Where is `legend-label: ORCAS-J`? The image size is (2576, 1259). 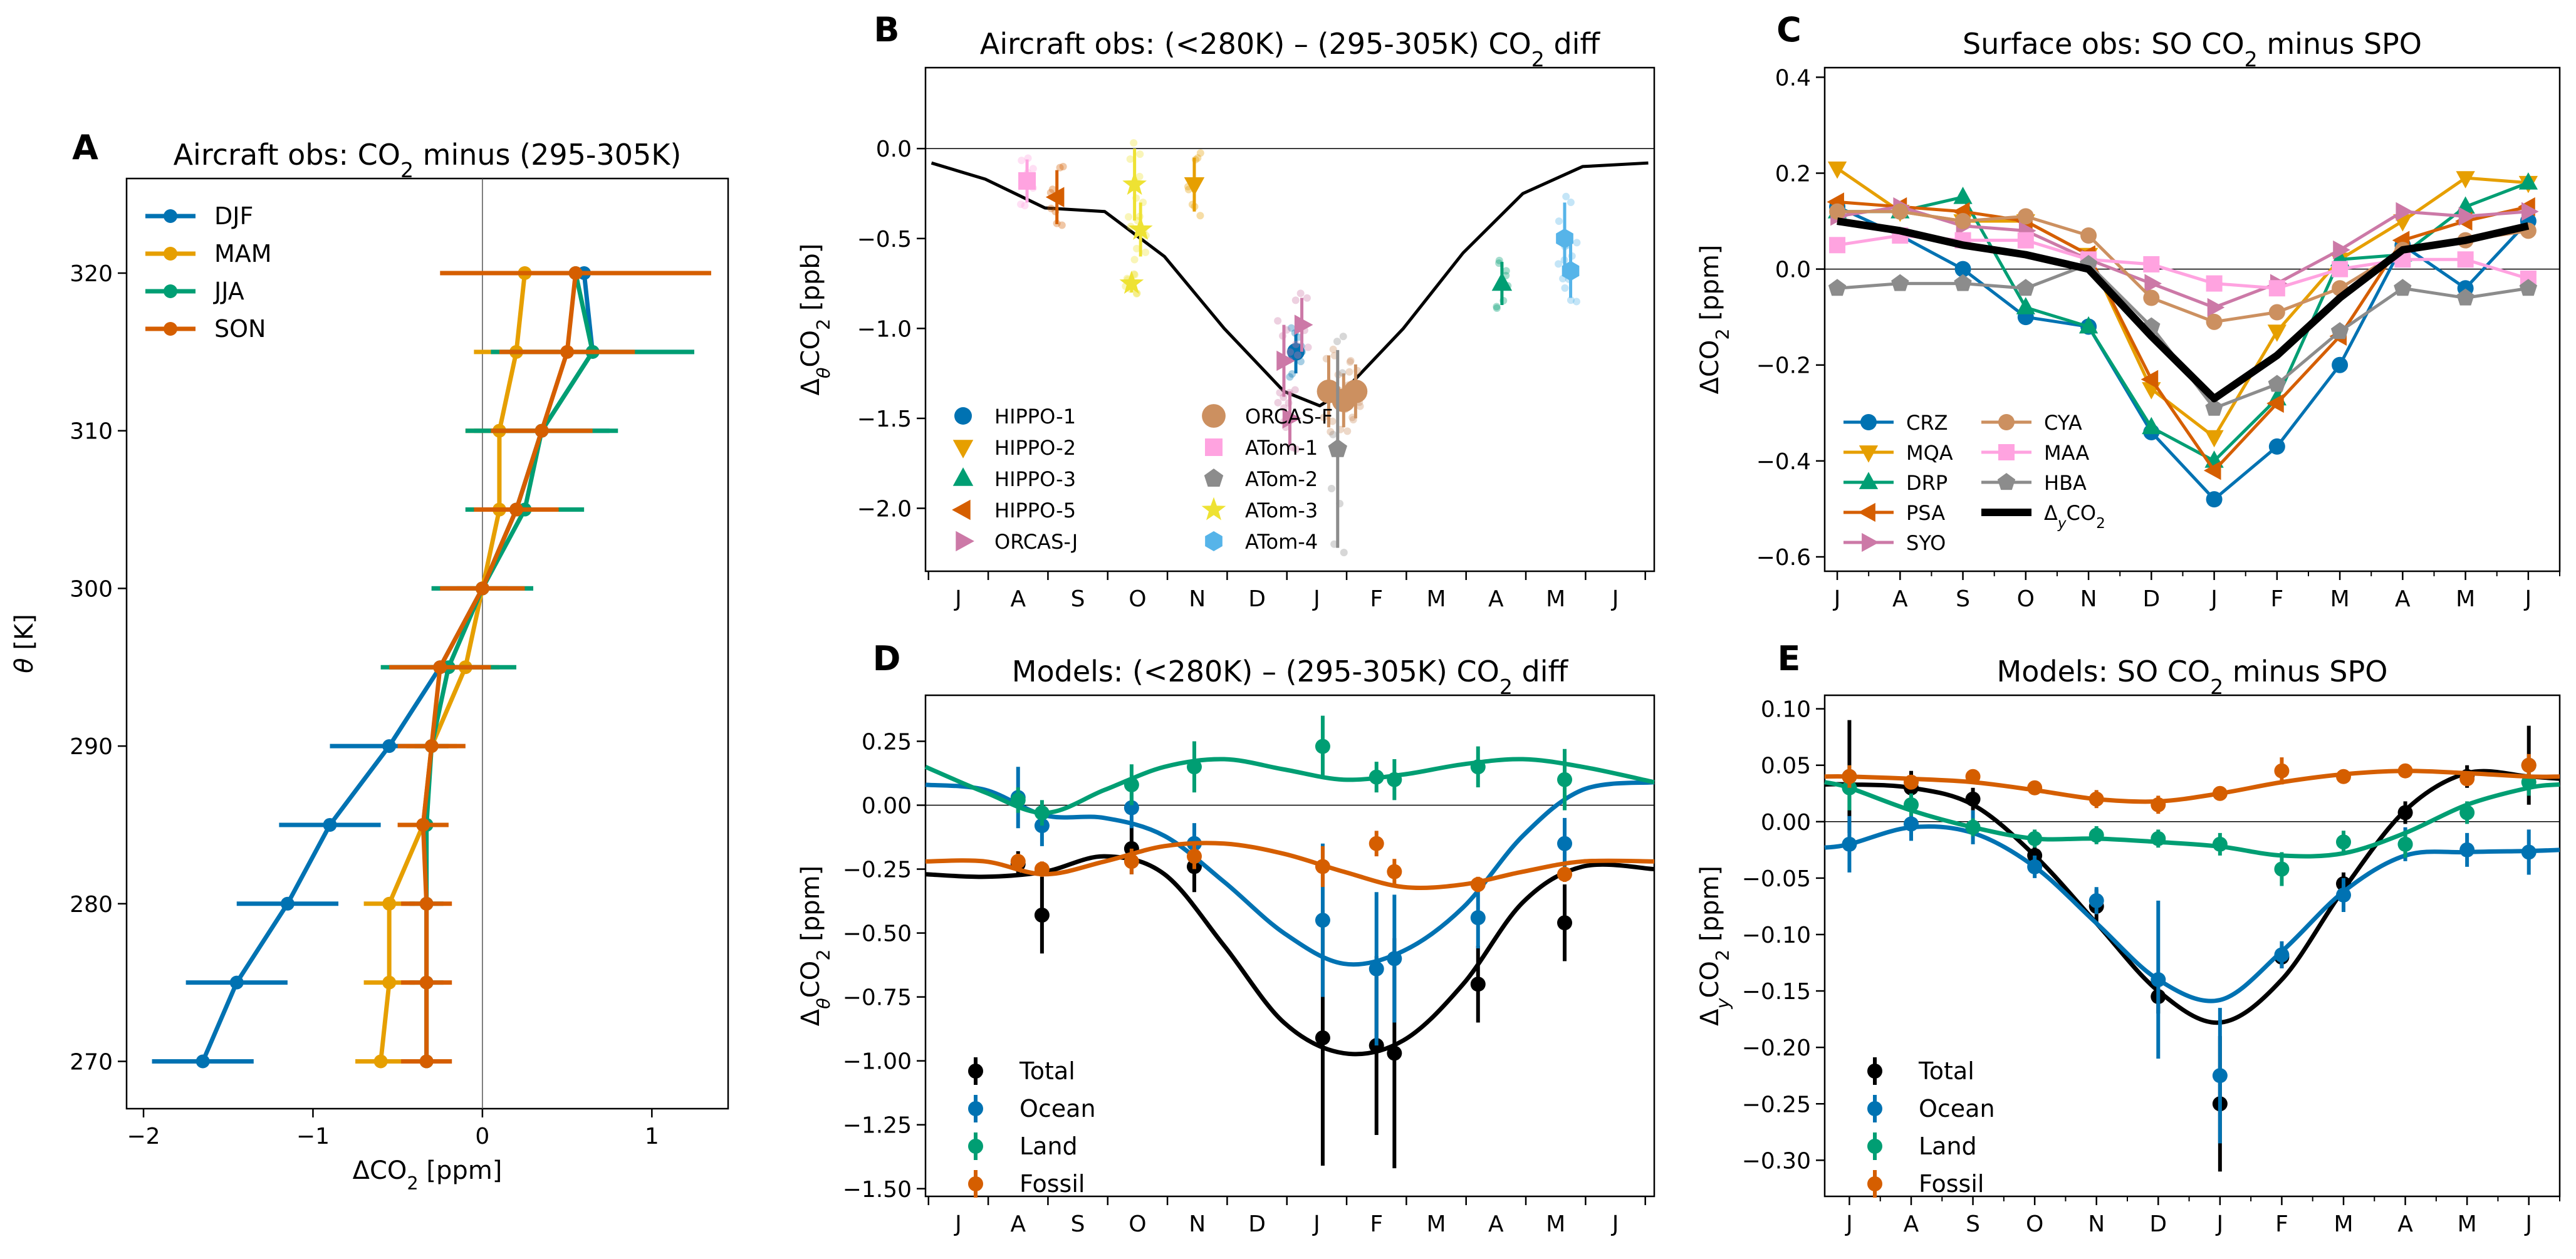 legend-label: ORCAS-J is located at coordinates (1036, 542).